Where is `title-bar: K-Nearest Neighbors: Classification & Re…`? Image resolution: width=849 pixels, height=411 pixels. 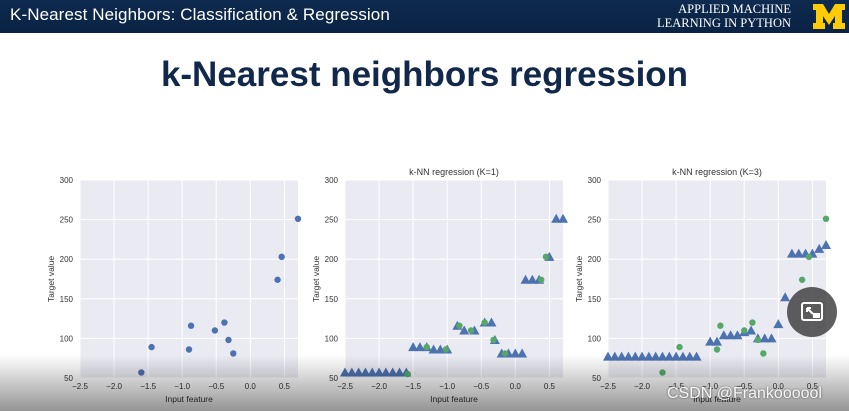
title-bar: K-Nearest Neighbors: Classification & Re… is located at coordinates (424, 16).